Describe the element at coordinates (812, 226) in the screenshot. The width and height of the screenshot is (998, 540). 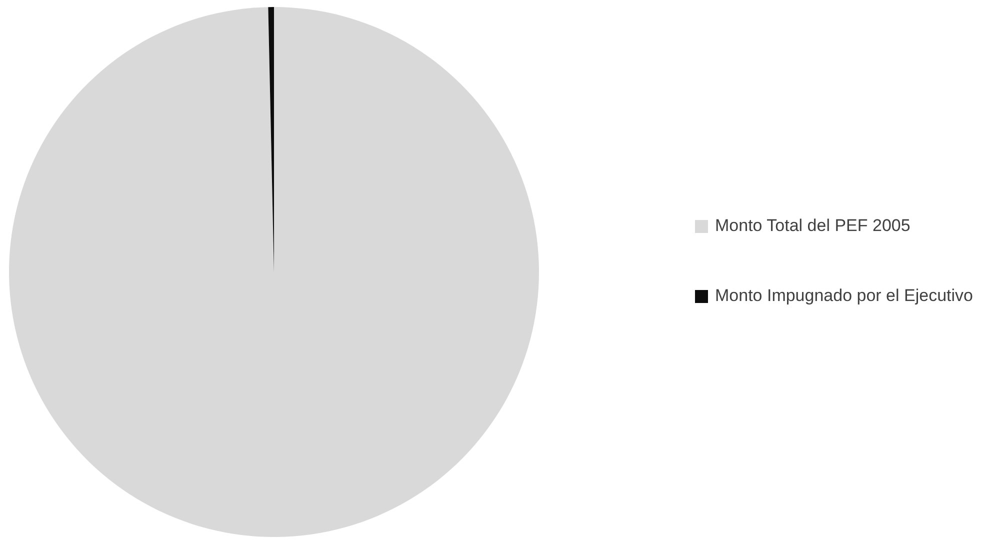
I see `legend-label: Monto Total del PEF 2005` at that location.